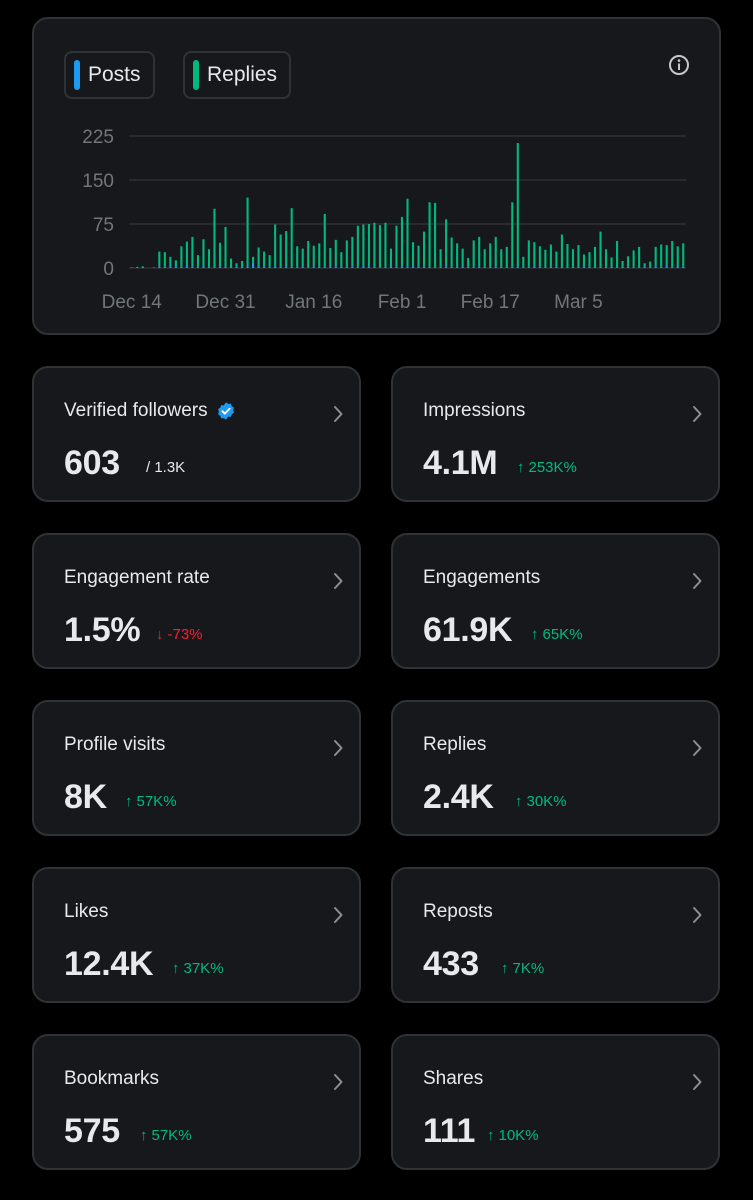 This screenshot has width=753, height=1200. What do you see at coordinates (237, 75) in the screenshot?
I see `legend-replies-toggle: Replies` at bounding box center [237, 75].